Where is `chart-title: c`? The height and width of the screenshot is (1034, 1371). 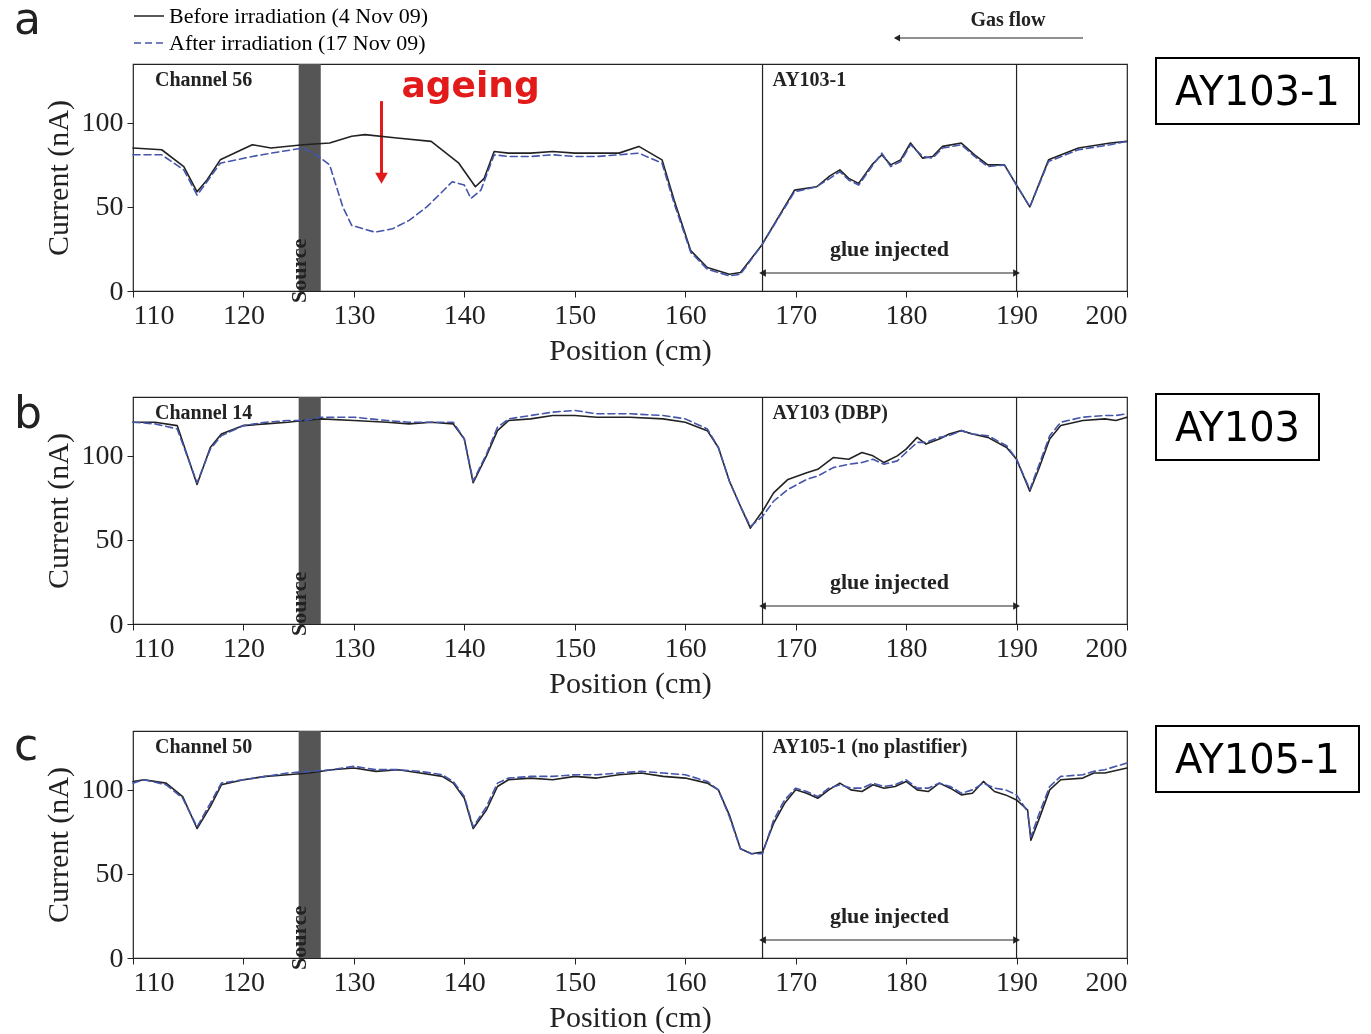
chart-title: c is located at coordinates (26, 744).